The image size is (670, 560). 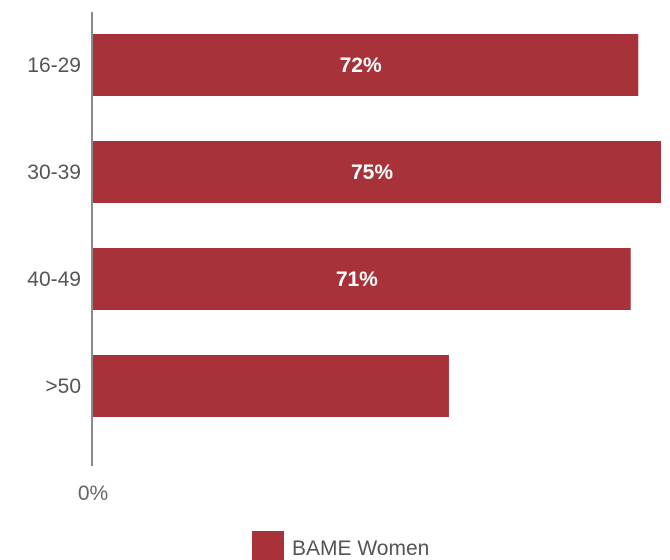 I want to click on x-axis-ticks: 0%, so click(x=93, y=493).